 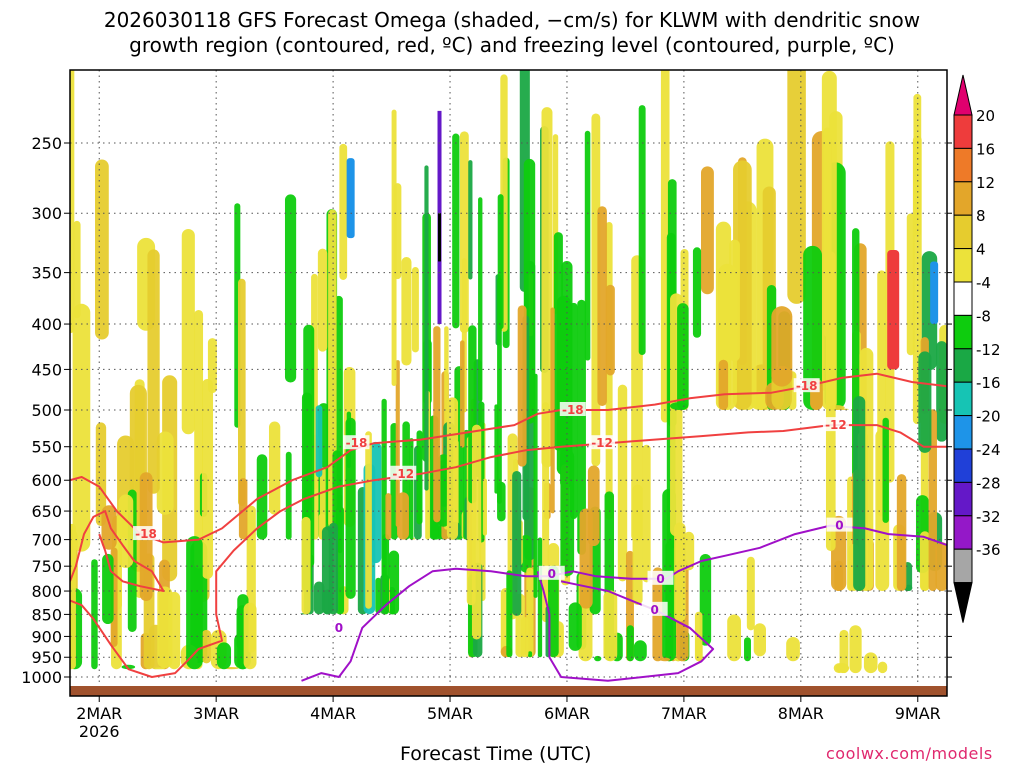 What do you see at coordinates (567, 713) in the screenshot?
I see `x-tick-label: 6MAR` at bounding box center [567, 713].